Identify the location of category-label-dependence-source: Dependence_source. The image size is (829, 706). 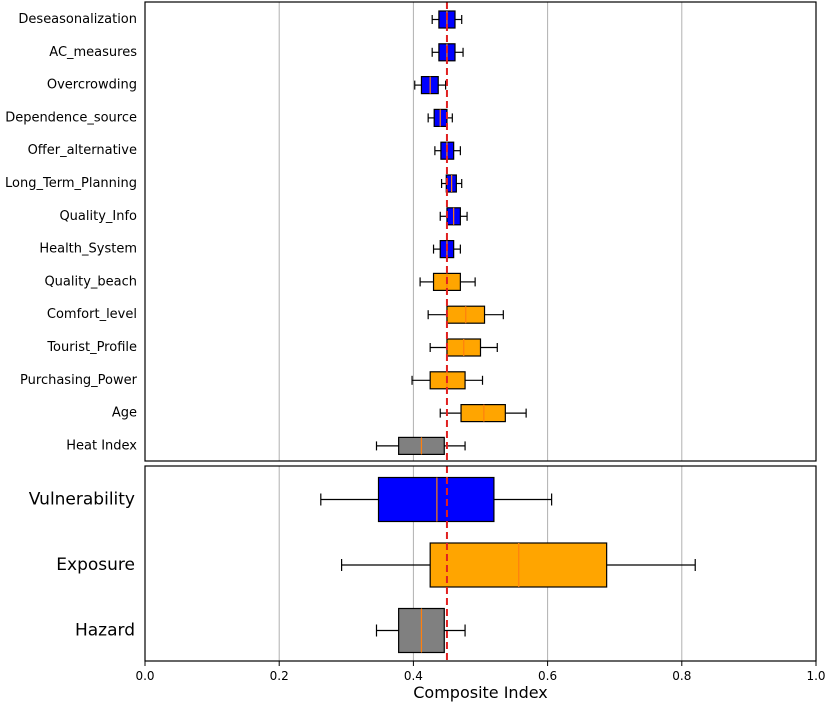
(71, 117).